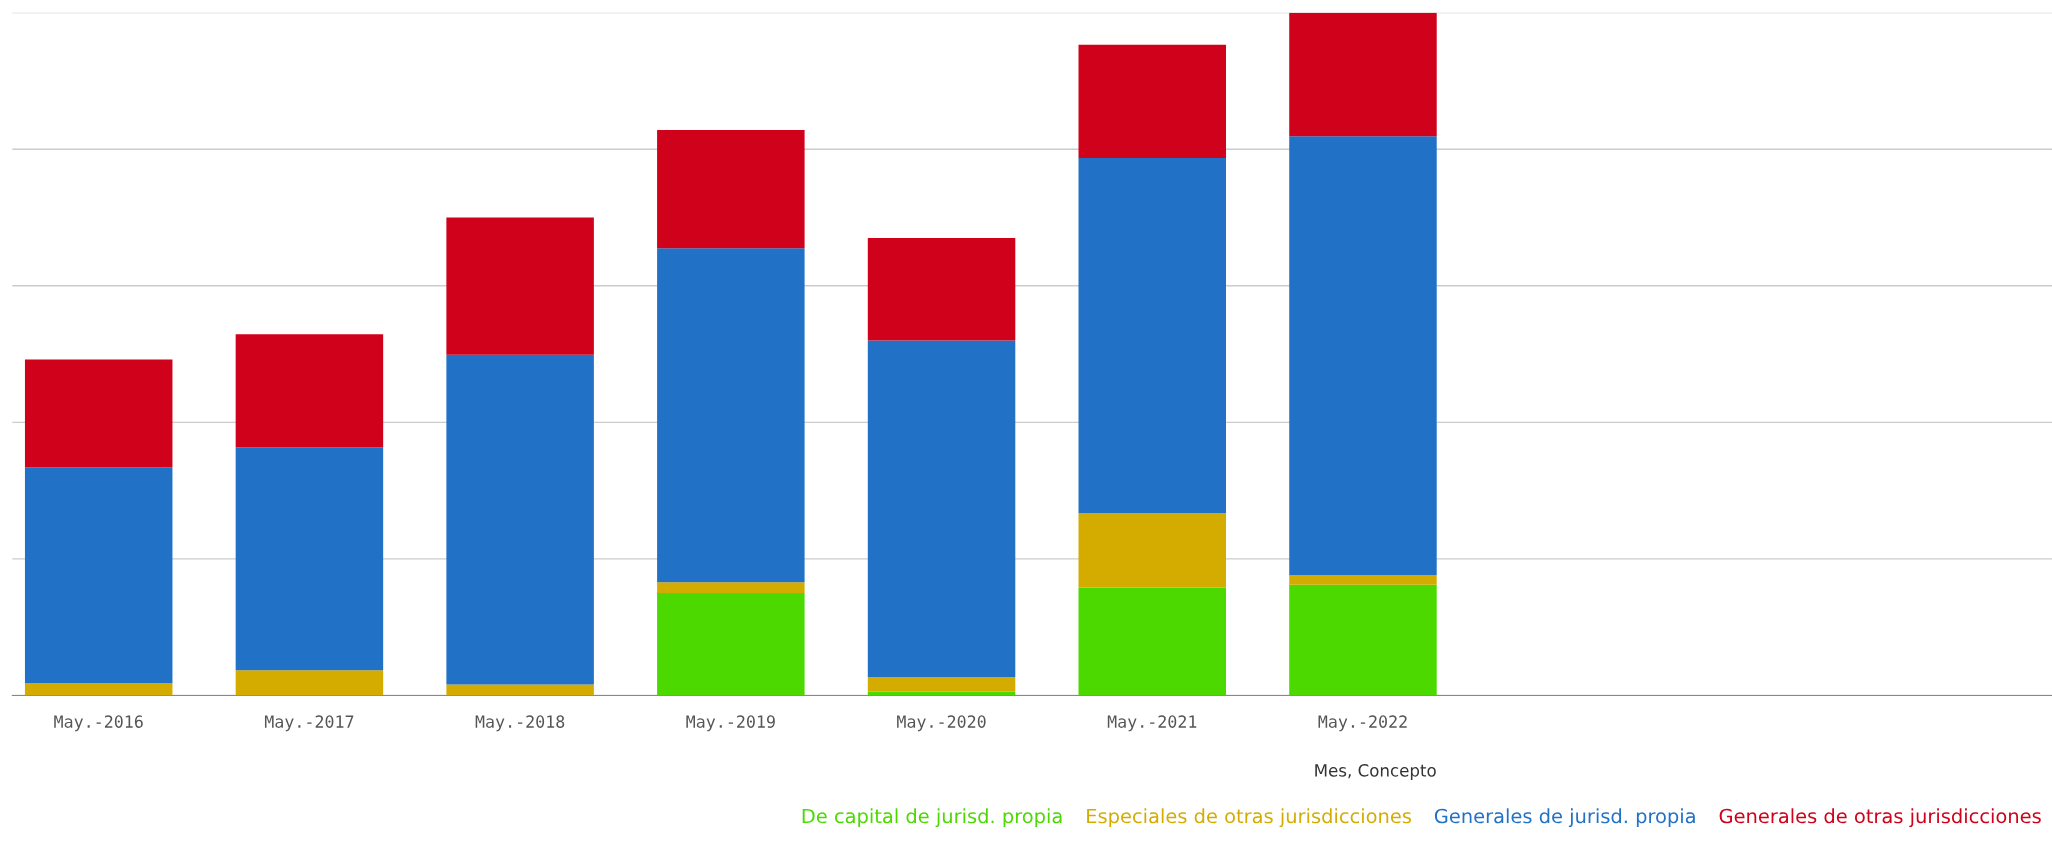 The height and width of the screenshot is (843, 2052). Describe the element at coordinates (520, 723) in the screenshot. I see `x-tick-label: May.-2018` at that location.